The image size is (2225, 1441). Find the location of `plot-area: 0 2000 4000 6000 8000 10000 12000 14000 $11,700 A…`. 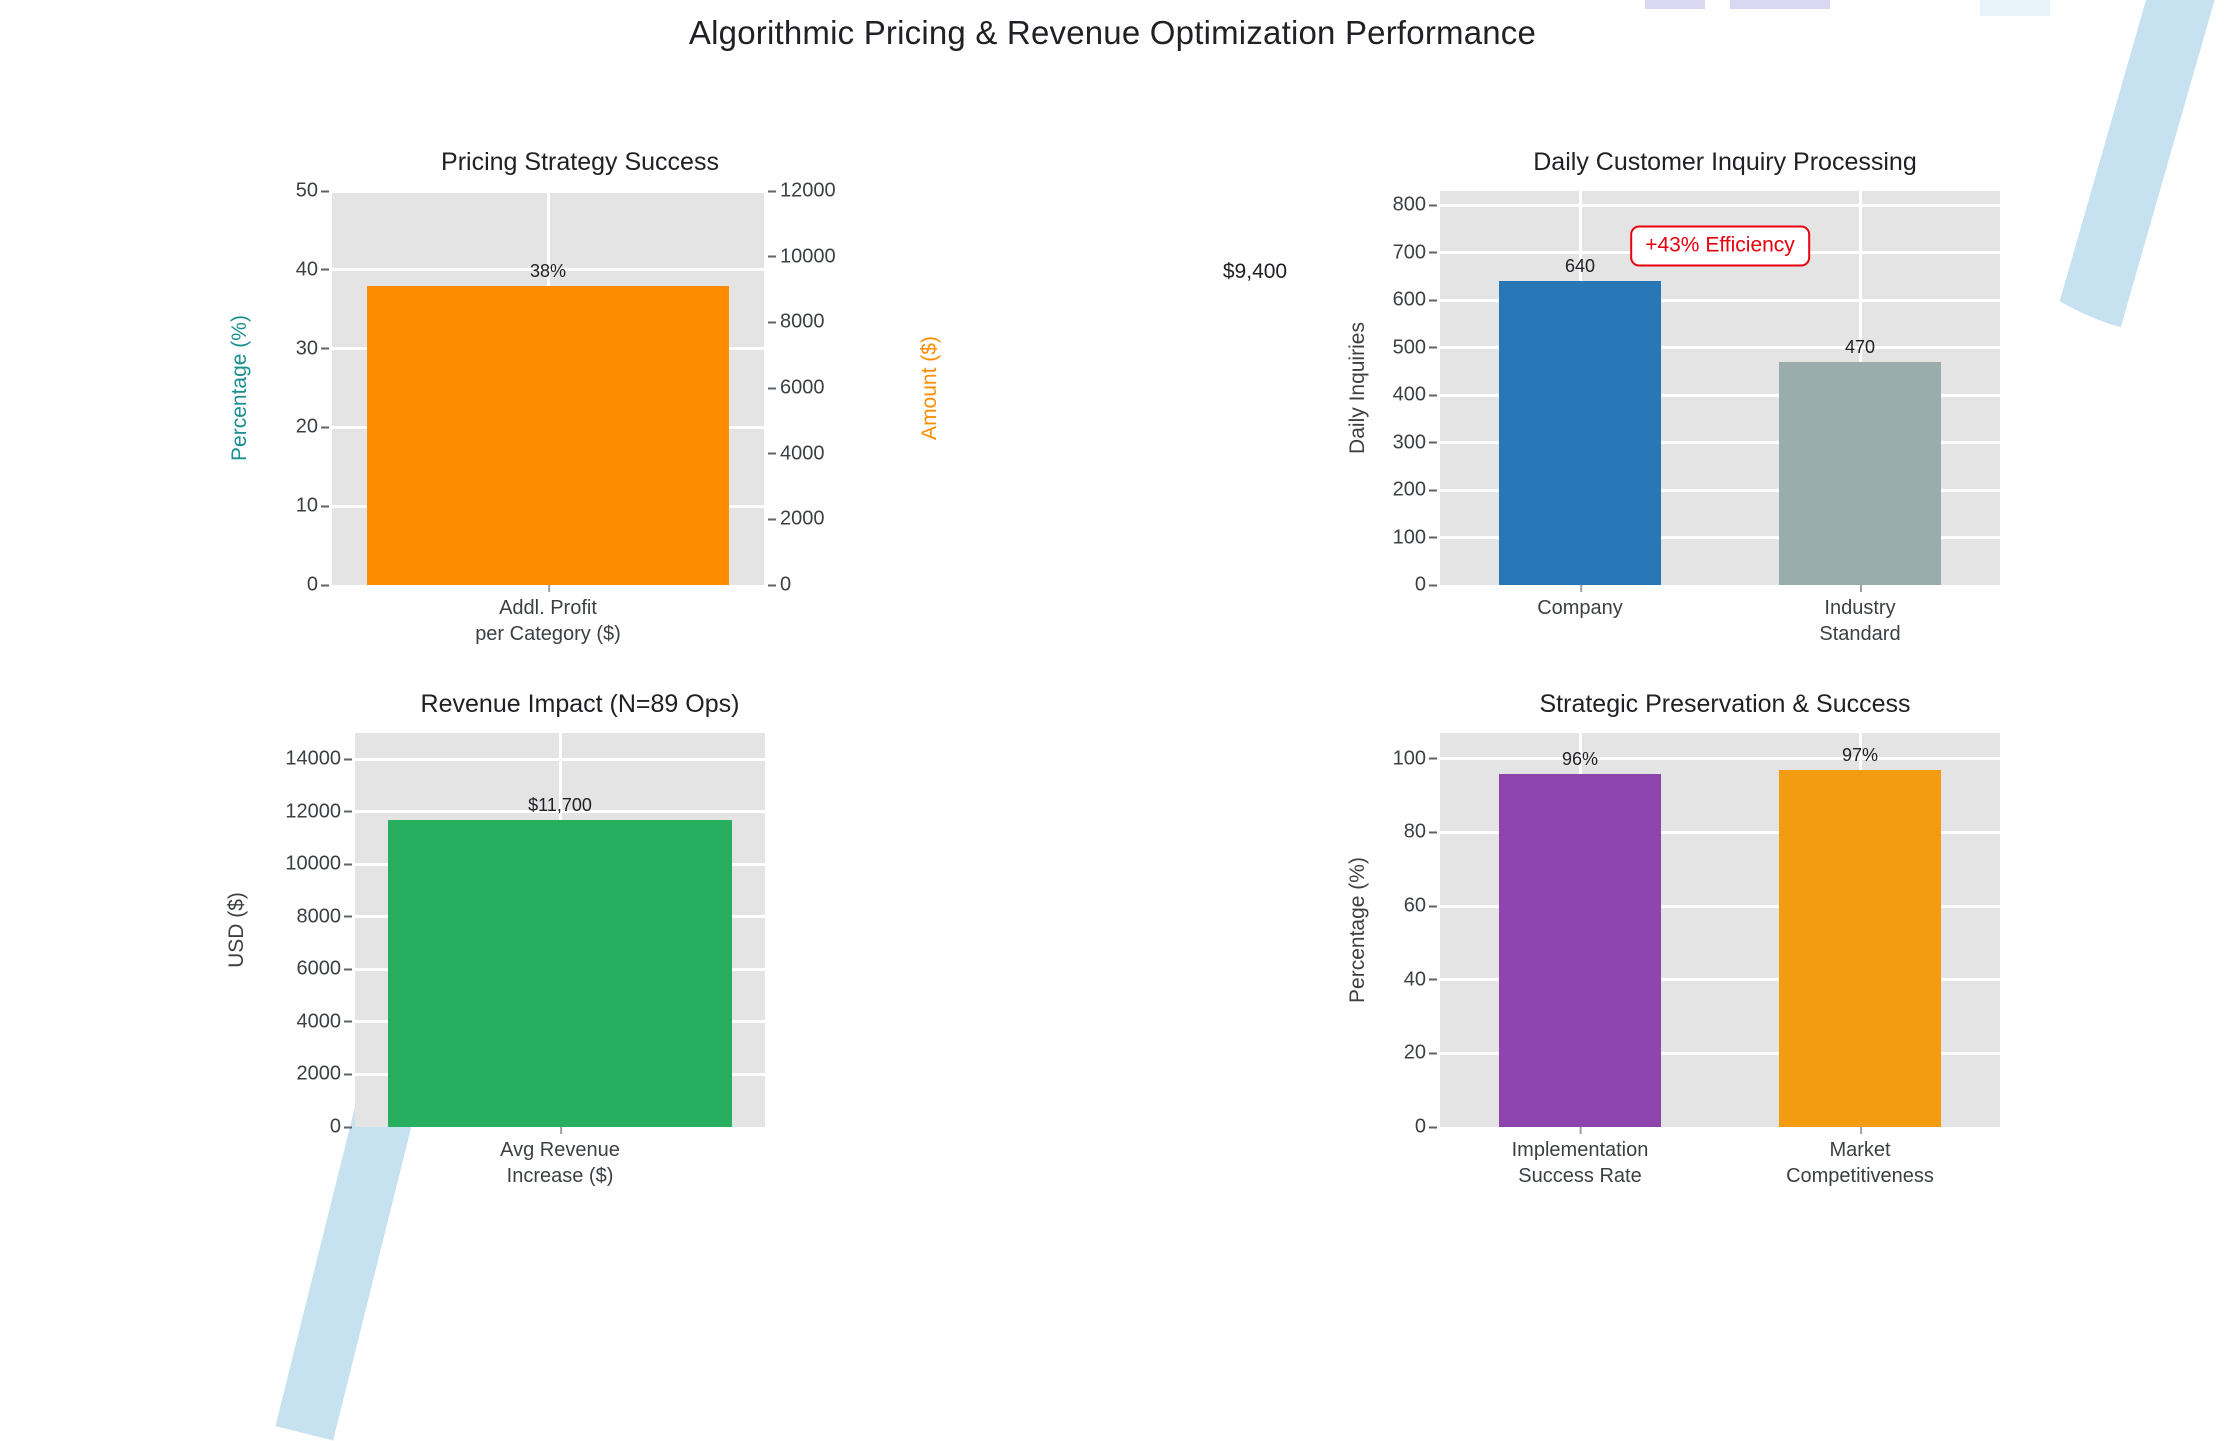

plot-area: 0 2000 4000 6000 8000 10000 12000 14000 $11,700 A… is located at coordinates (525, 960).